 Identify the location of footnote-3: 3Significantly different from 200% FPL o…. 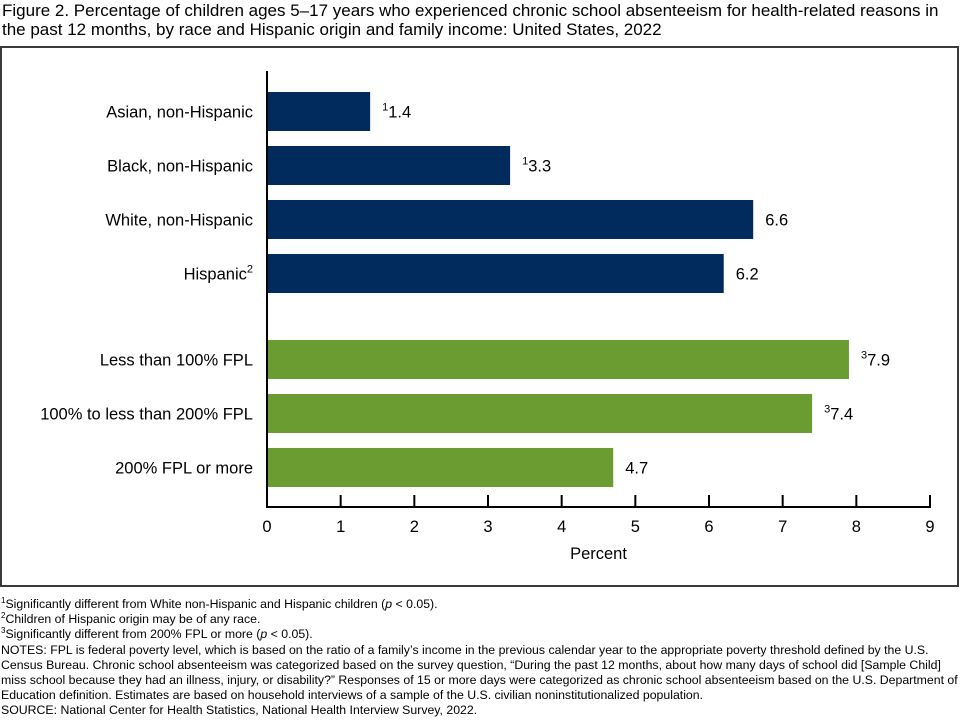
(480, 634).